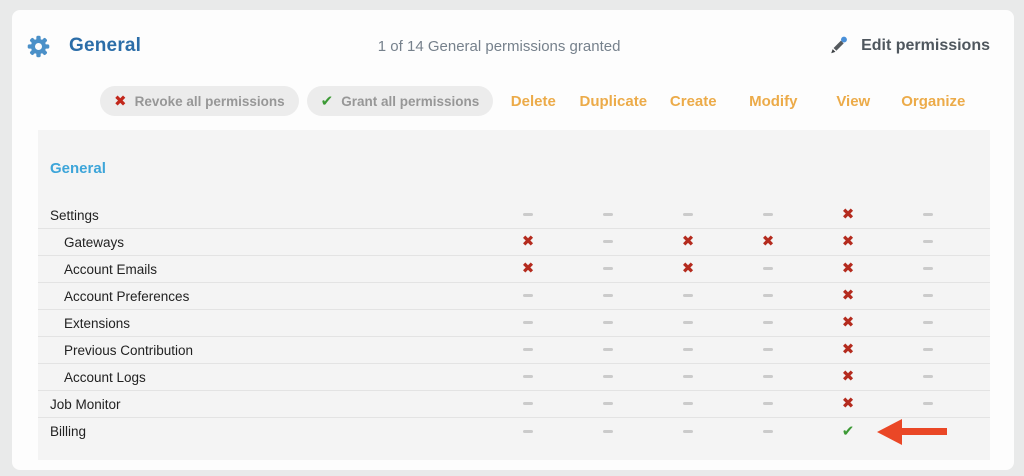  I want to click on edit-permissions-label: Edit permissions, so click(925, 45).